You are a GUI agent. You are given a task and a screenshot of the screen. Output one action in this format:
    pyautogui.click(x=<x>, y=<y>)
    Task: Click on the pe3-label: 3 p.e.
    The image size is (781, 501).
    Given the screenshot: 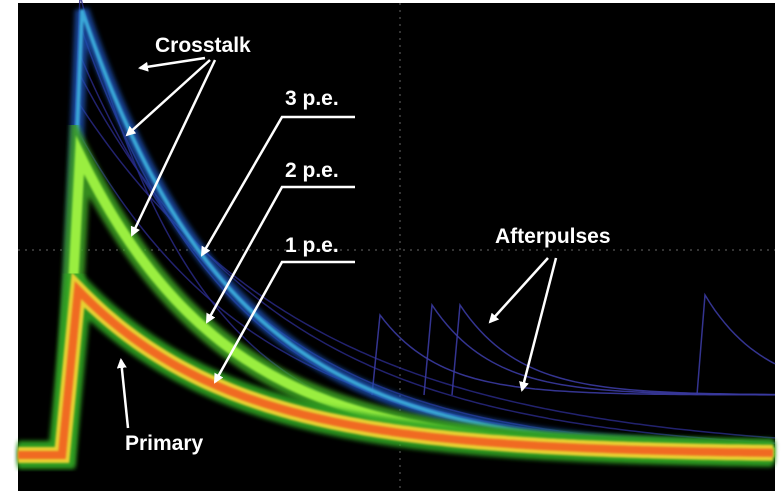 What is the action you would take?
    pyautogui.click(x=312, y=98)
    